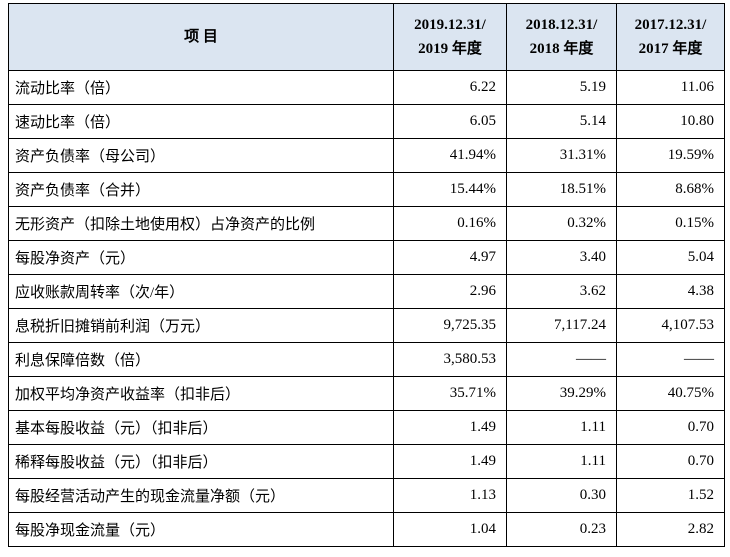  I want to click on value-cell: 41.94%, so click(450, 155).